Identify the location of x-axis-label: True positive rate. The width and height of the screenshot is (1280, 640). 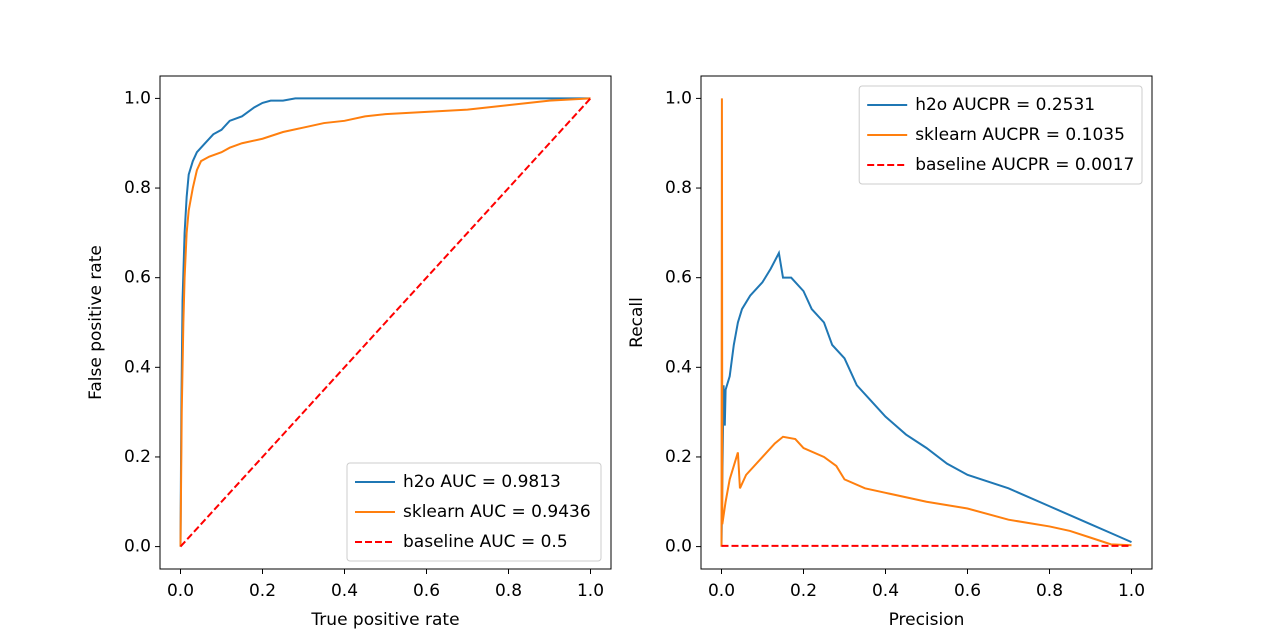
(384, 620).